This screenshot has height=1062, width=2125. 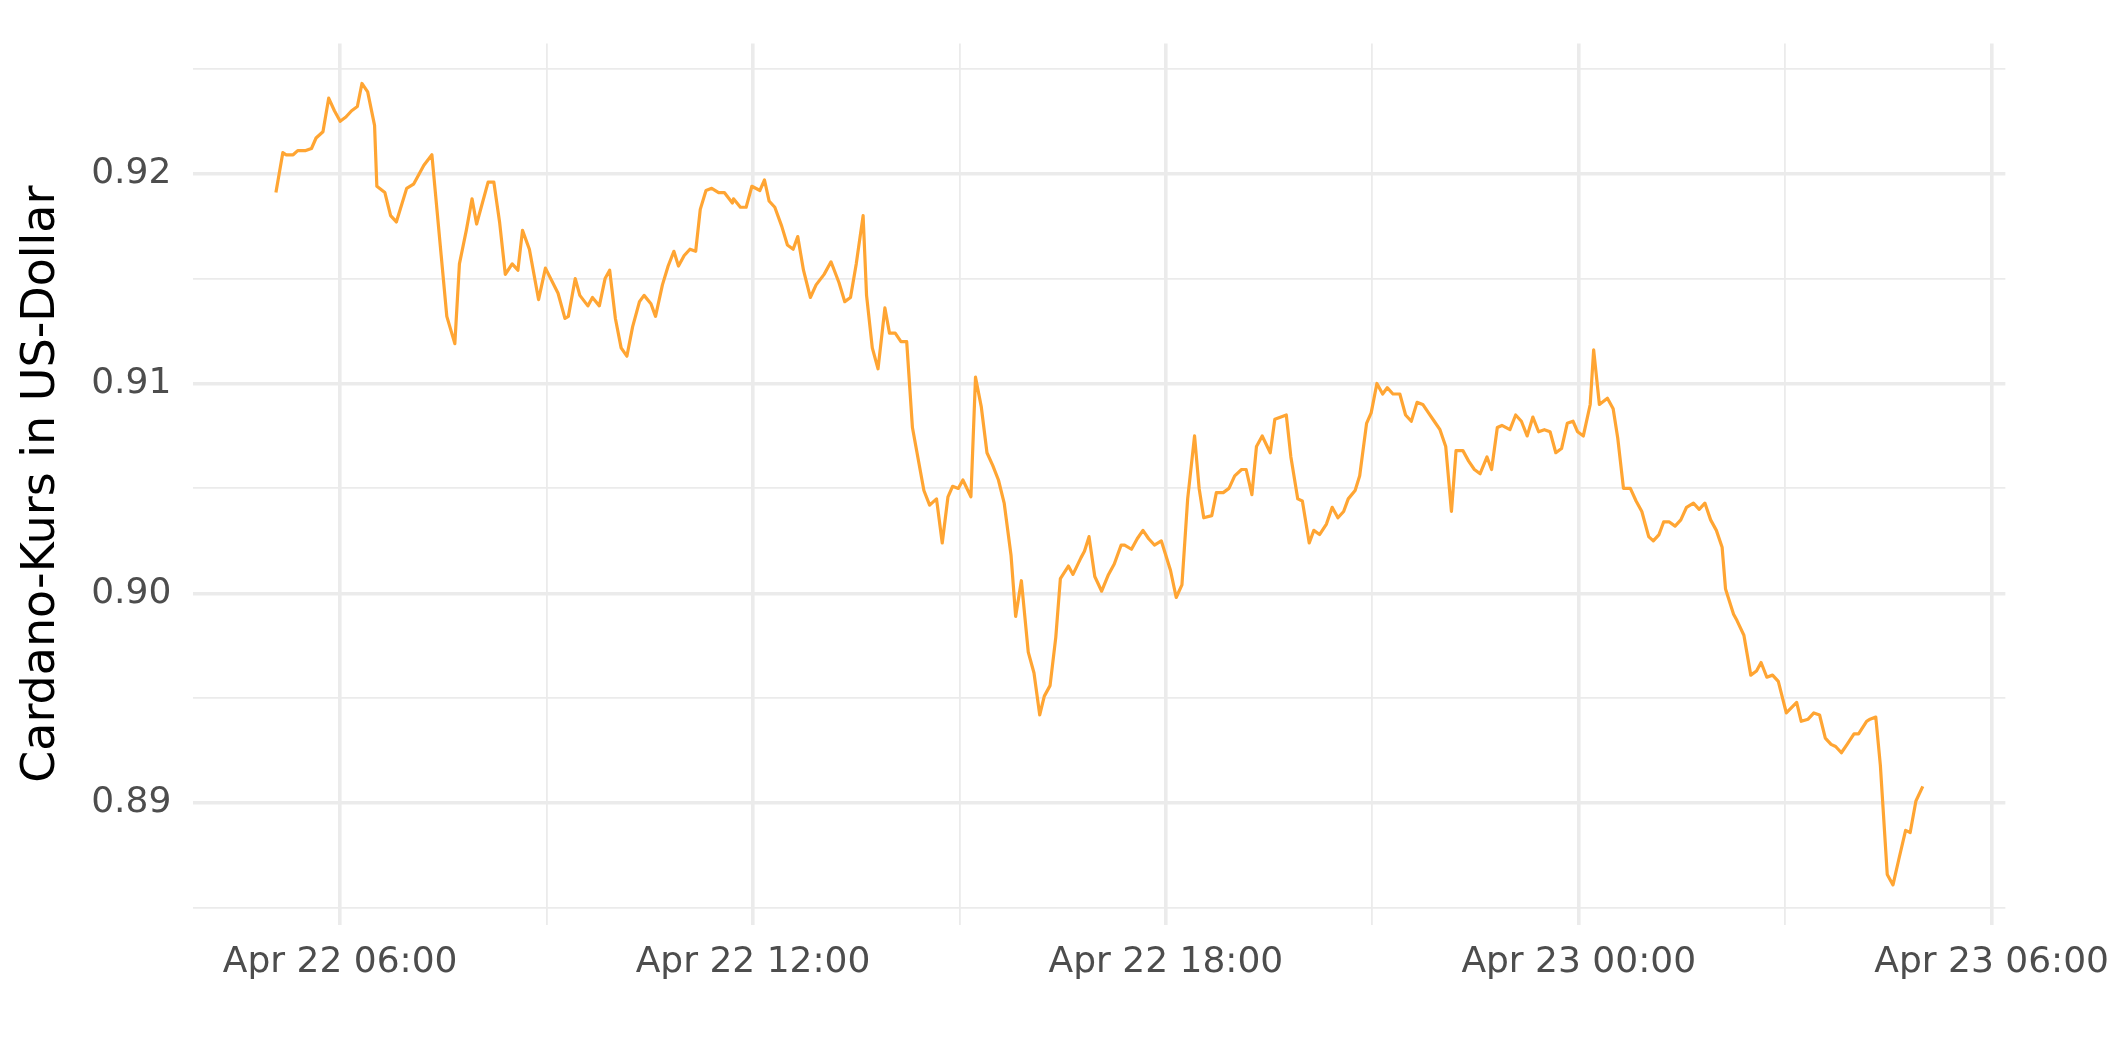 What do you see at coordinates (340, 959) in the screenshot?
I see `x-tick-label: Apr 22 06:00` at bounding box center [340, 959].